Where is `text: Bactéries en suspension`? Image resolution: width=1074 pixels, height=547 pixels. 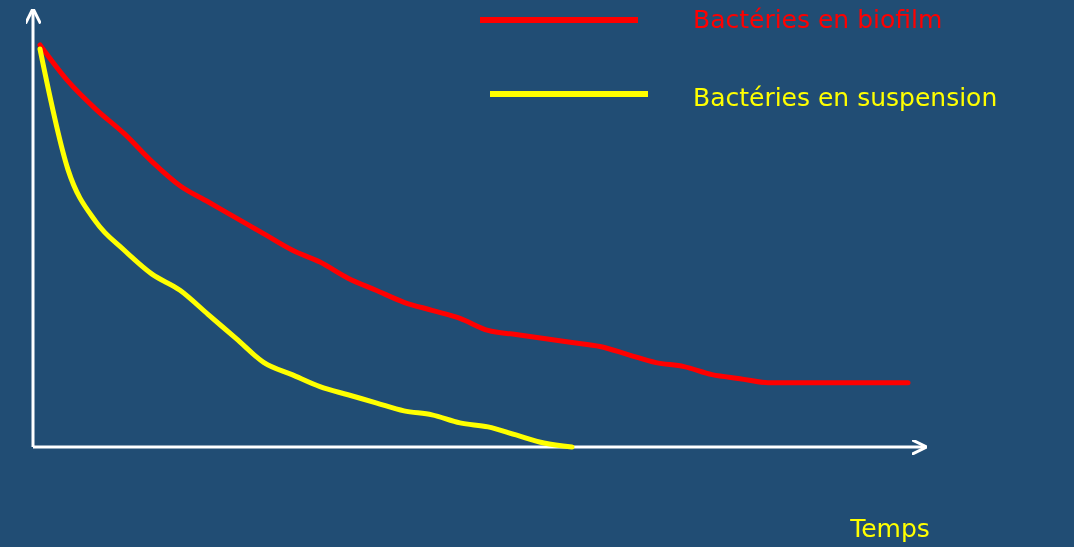
text: Bactéries en suspension is located at coordinates (845, 97).